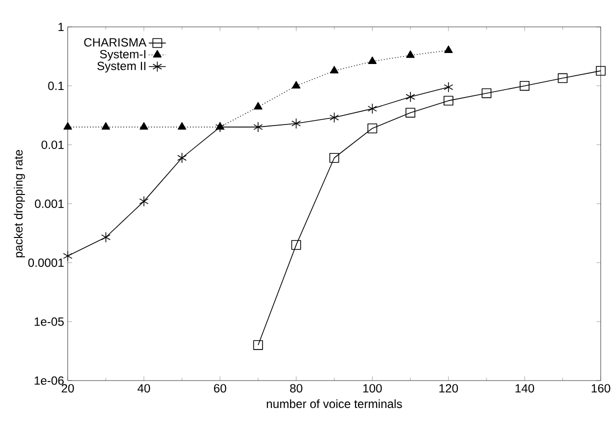 The height and width of the screenshot is (430, 614). Describe the element at coordinates (19, 204) in the screenshot. I see `y-axis-title: packet dropping rate` at that location.